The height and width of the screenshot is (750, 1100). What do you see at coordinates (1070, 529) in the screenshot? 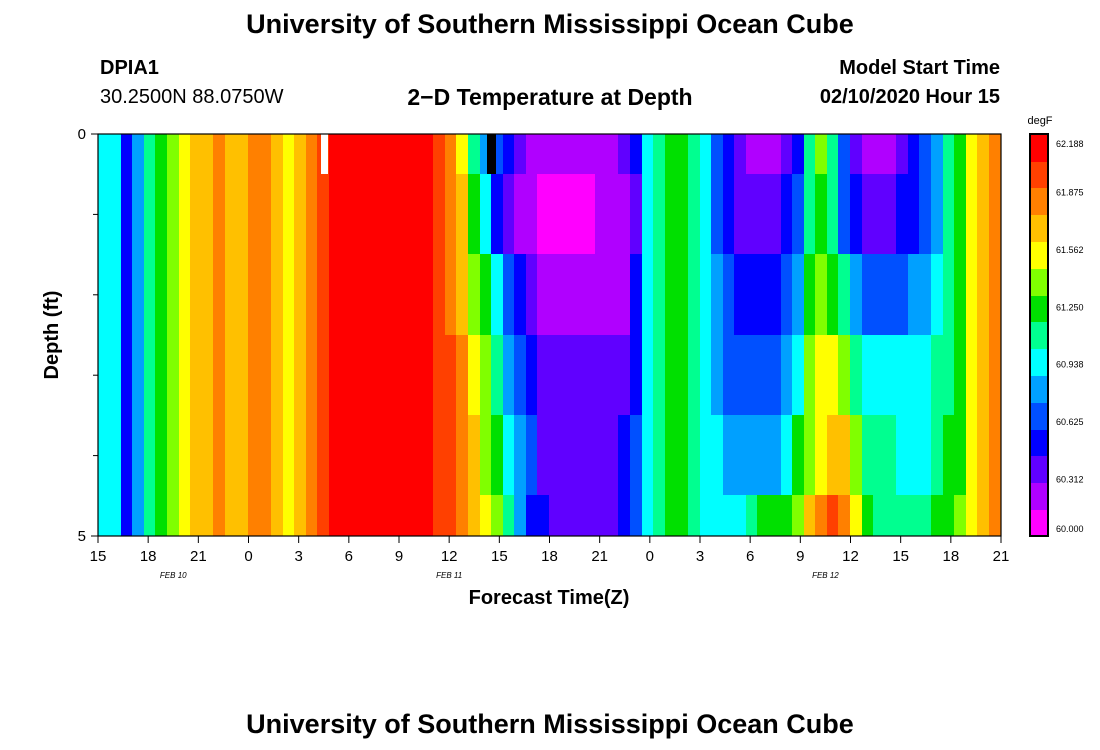
I see `colorbar-tick-label: 60.000` at bounding box center [1070, 529].